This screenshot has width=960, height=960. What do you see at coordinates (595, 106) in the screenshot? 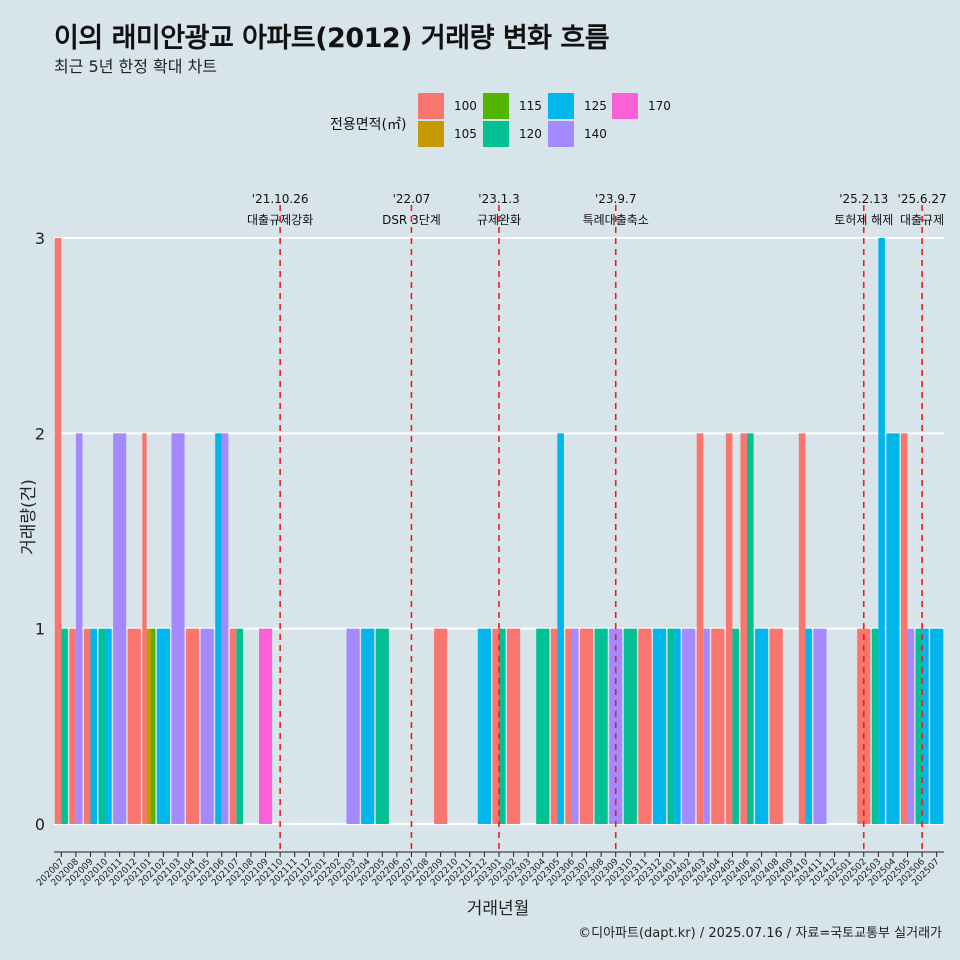
I see `legend-label-125: 125` at bounding box center [595, 106].